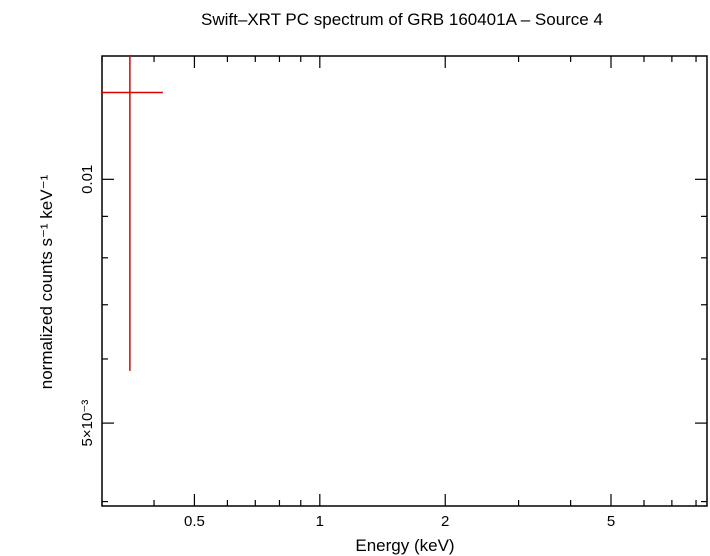  What do you see at coordinates (132, 213) in the screenshot?
I see `data-layer` at bounding box center [132, 213].